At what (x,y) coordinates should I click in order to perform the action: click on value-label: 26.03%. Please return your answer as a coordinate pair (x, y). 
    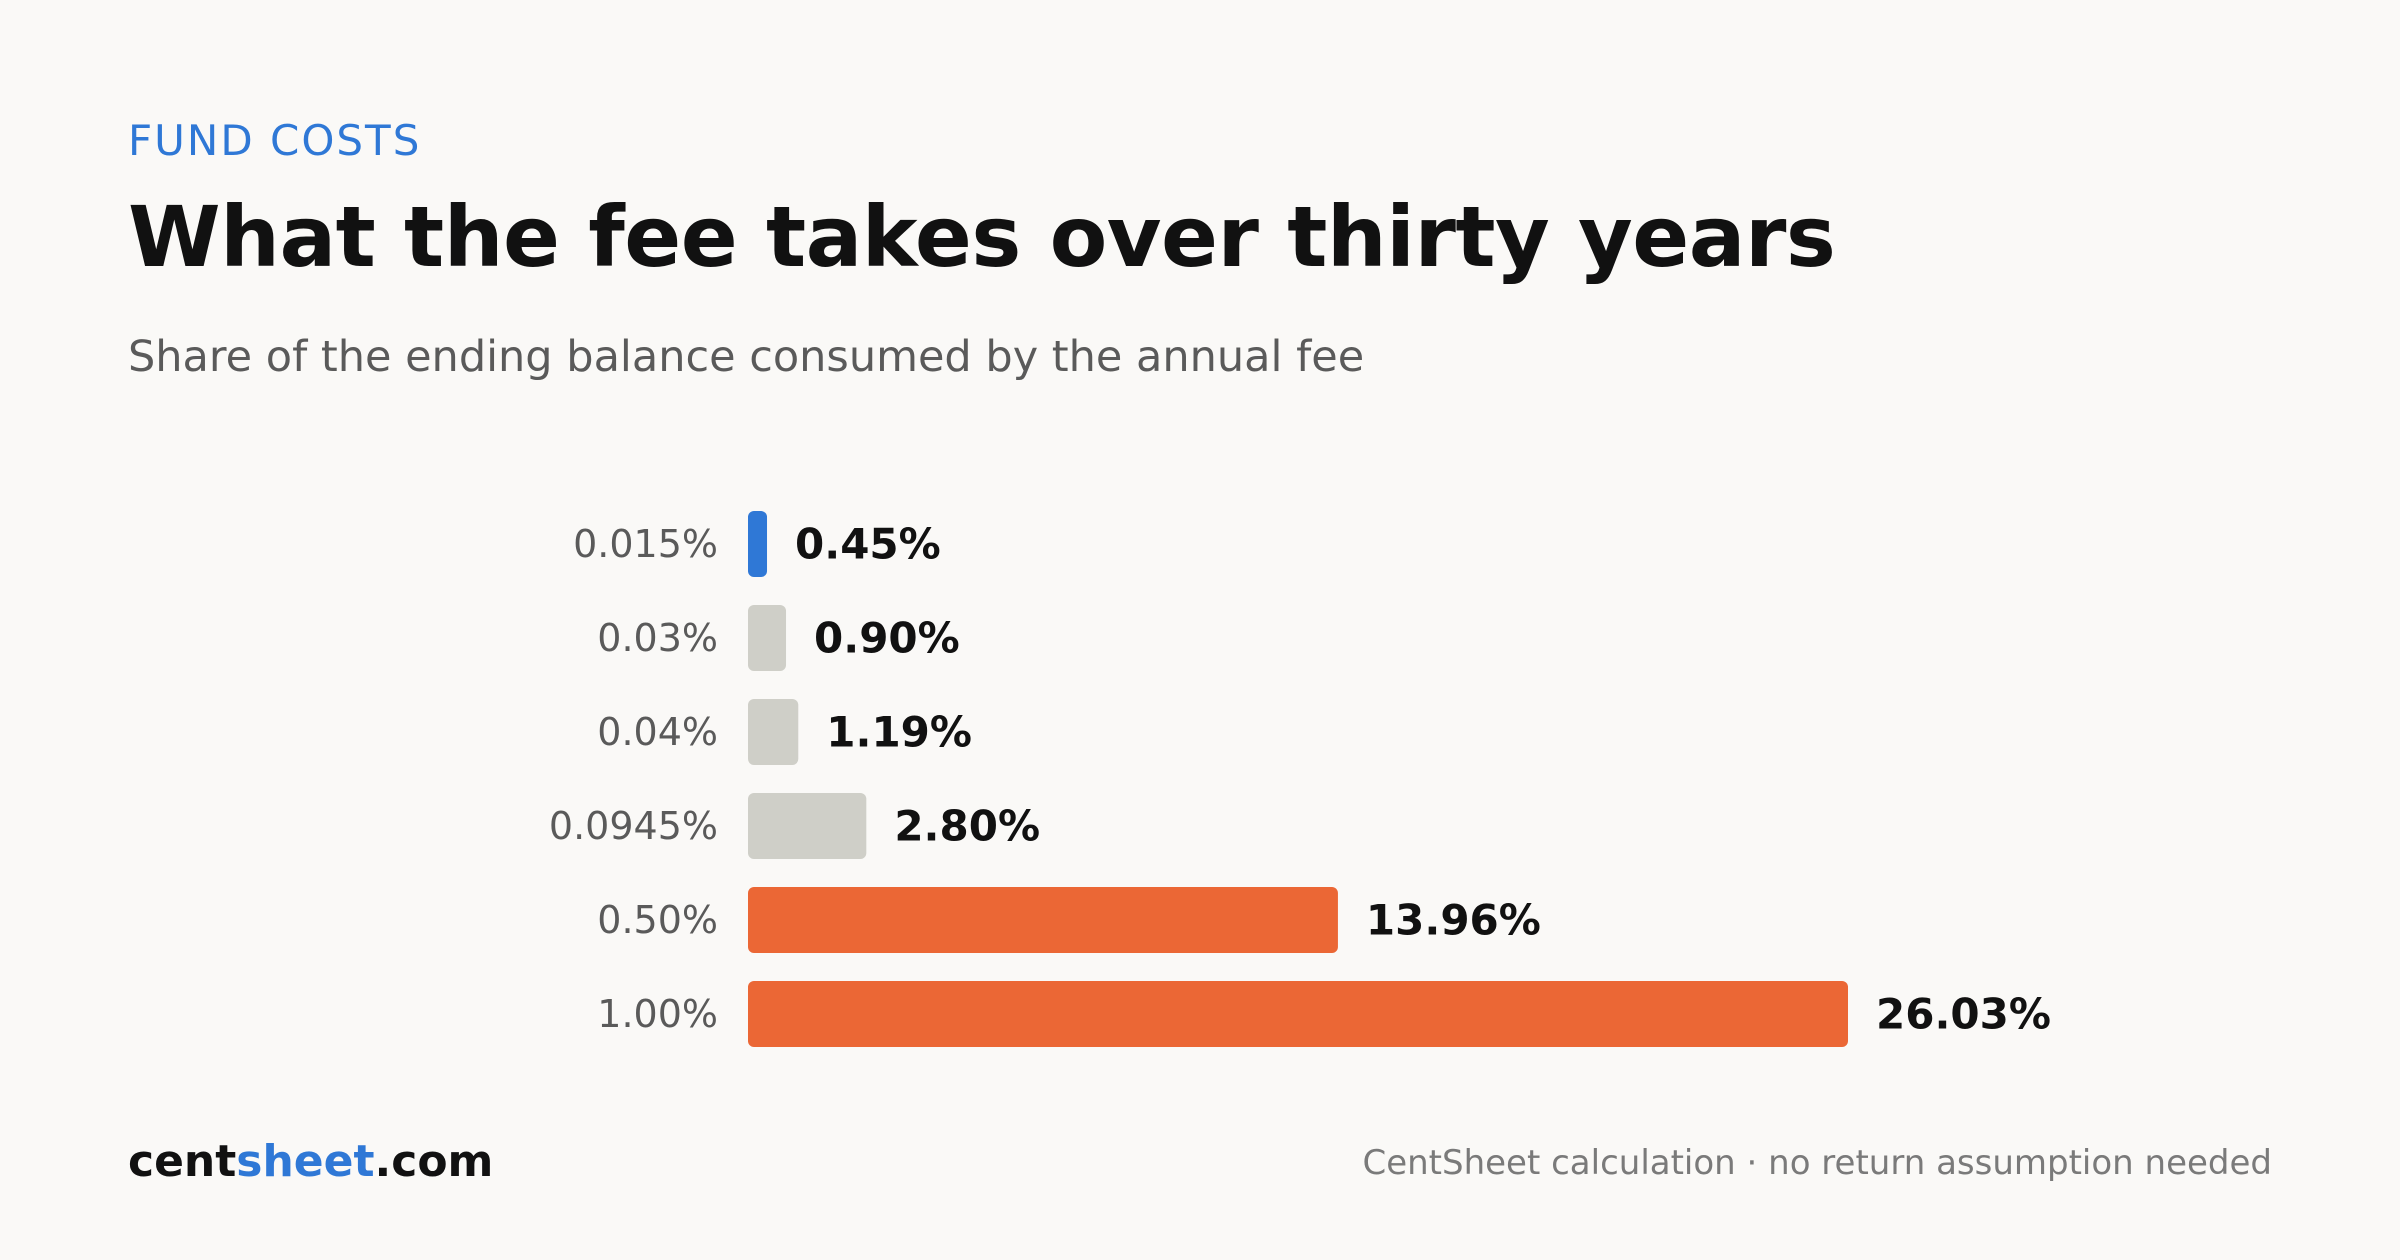
    Looking at the image, I should click on (1963, 1014).